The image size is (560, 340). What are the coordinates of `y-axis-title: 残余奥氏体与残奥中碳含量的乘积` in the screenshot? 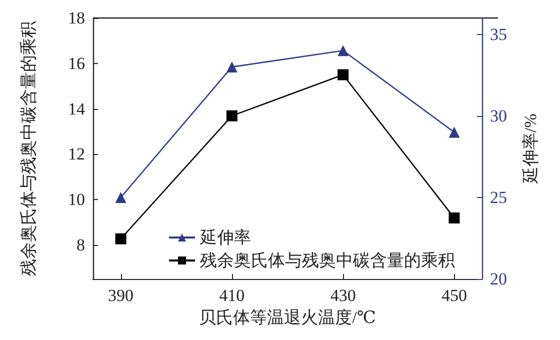 It's located at (28, 148).